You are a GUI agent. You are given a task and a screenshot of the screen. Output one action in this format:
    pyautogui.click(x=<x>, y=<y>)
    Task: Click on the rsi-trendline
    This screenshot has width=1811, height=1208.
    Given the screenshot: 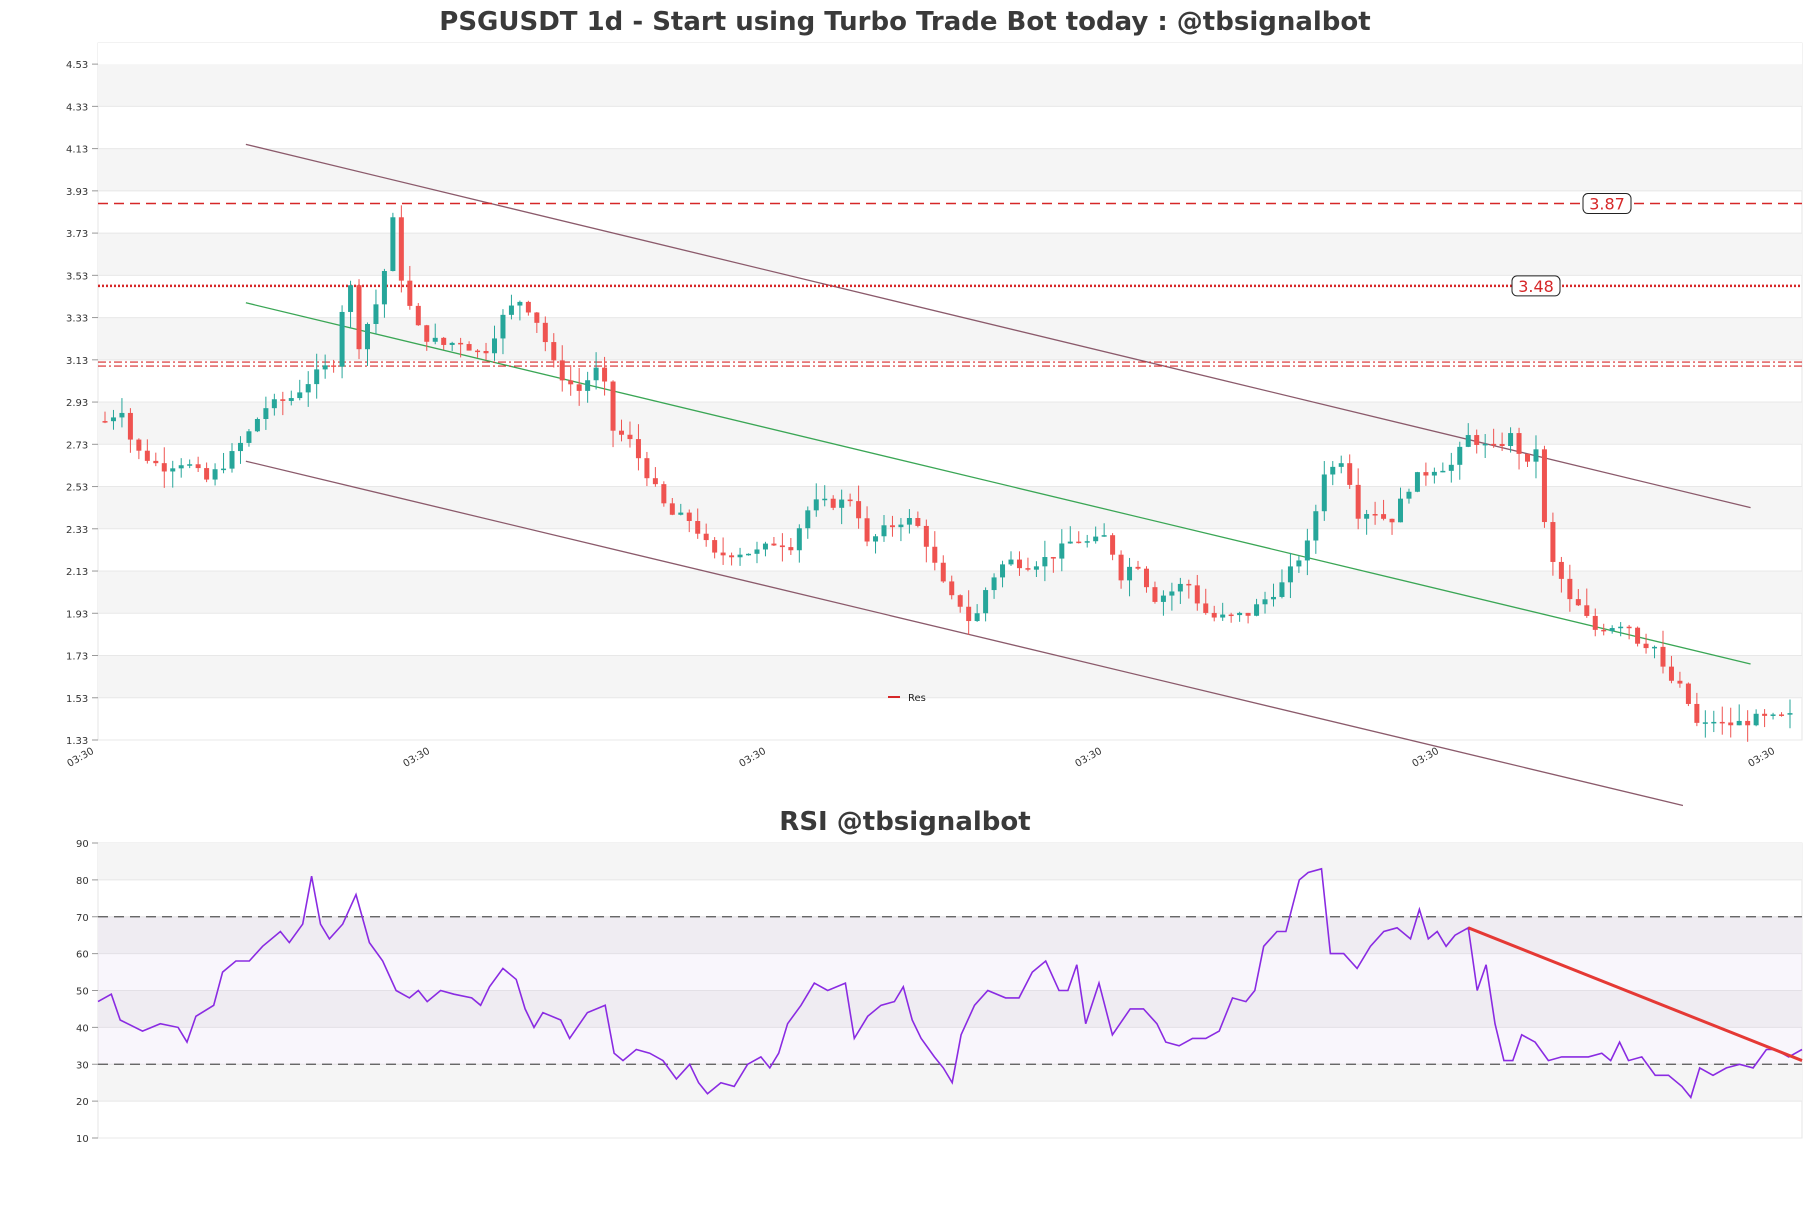 What is the action you would take?
    pyautogui.click(x=1635, y=994)
    